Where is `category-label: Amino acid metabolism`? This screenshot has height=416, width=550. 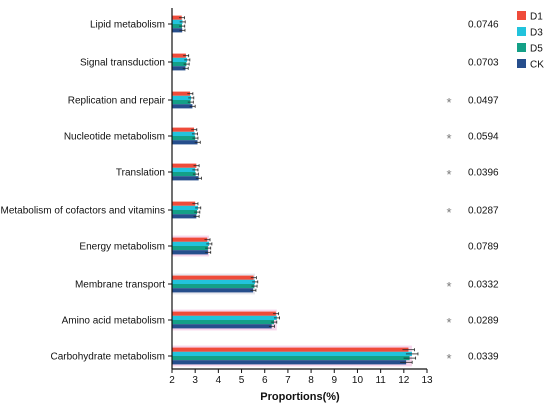 category-label: Amino acid metabolism is located at coordinates (113, 321).